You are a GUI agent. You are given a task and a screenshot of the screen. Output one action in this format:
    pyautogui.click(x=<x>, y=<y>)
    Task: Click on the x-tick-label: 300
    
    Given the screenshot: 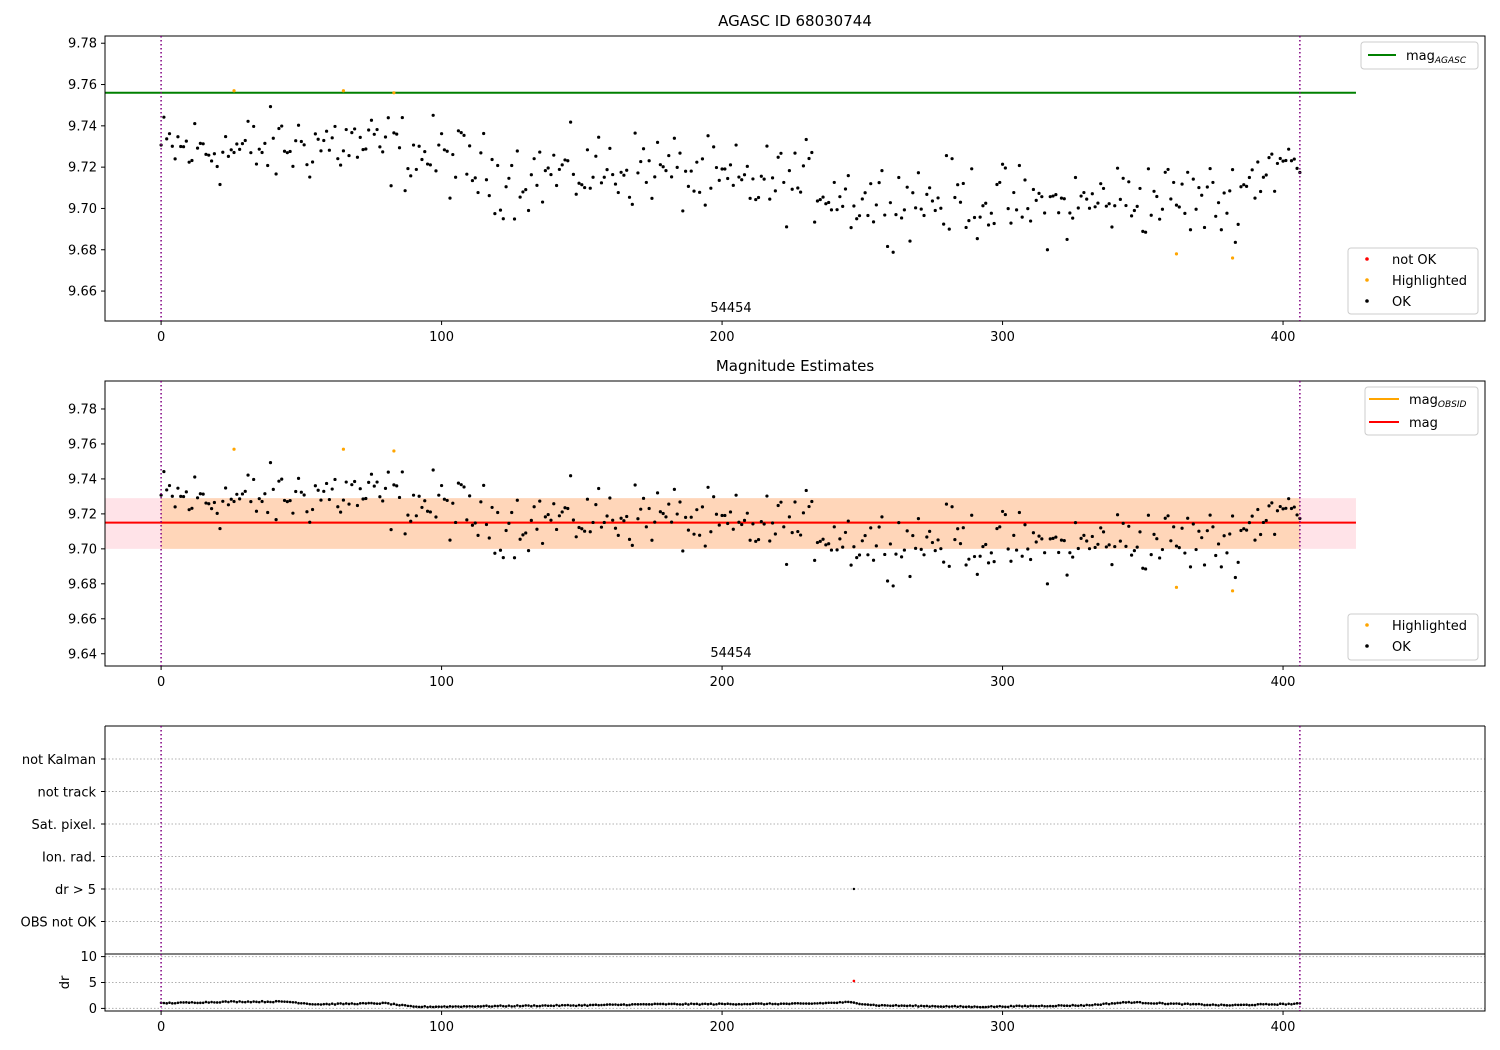 What is the action you would take?
    pyautogui.click(x=1002, y=1027)
    